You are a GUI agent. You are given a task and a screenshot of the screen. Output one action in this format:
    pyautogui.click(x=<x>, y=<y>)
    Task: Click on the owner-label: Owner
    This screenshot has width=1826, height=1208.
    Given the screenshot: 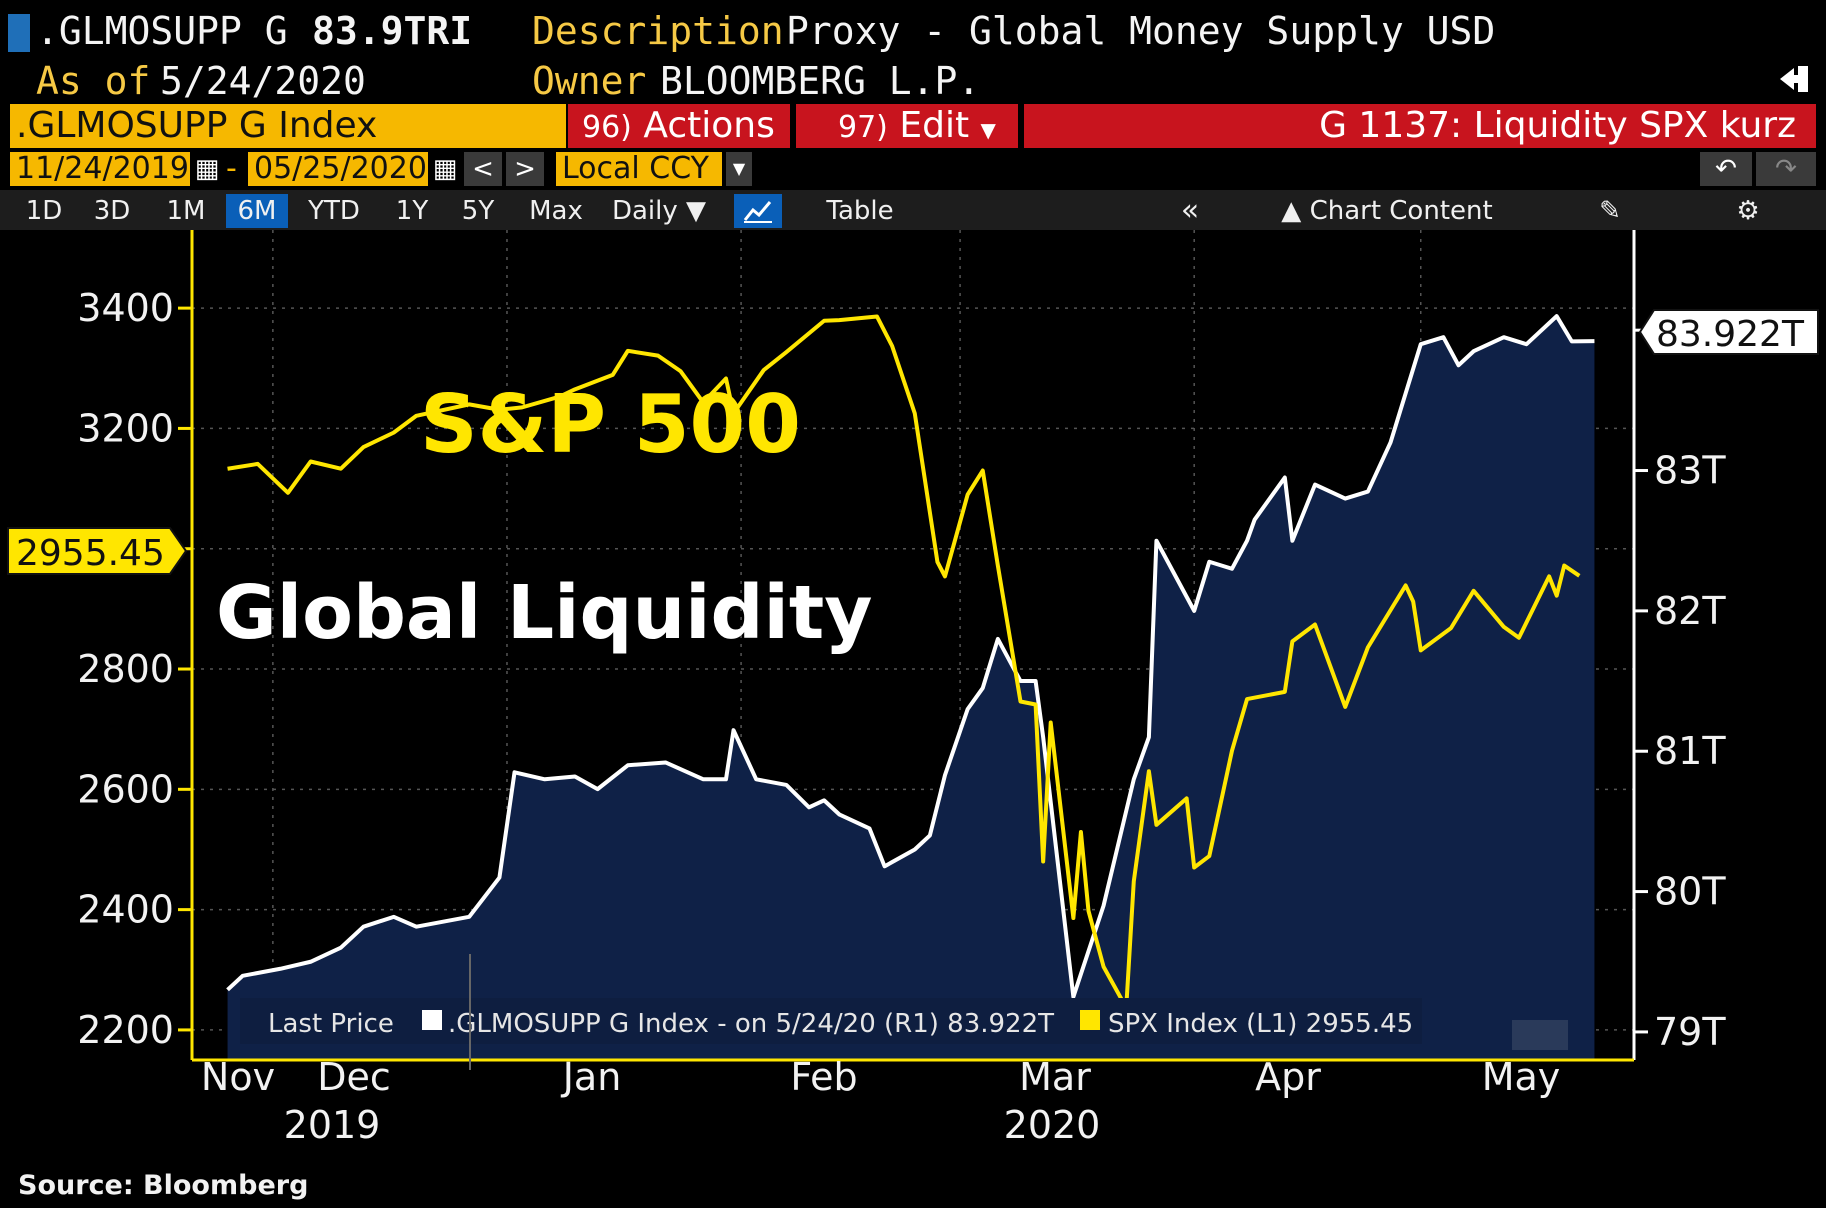 What is the action you would take?
    pyautogui.click(x=589, y=81)
    